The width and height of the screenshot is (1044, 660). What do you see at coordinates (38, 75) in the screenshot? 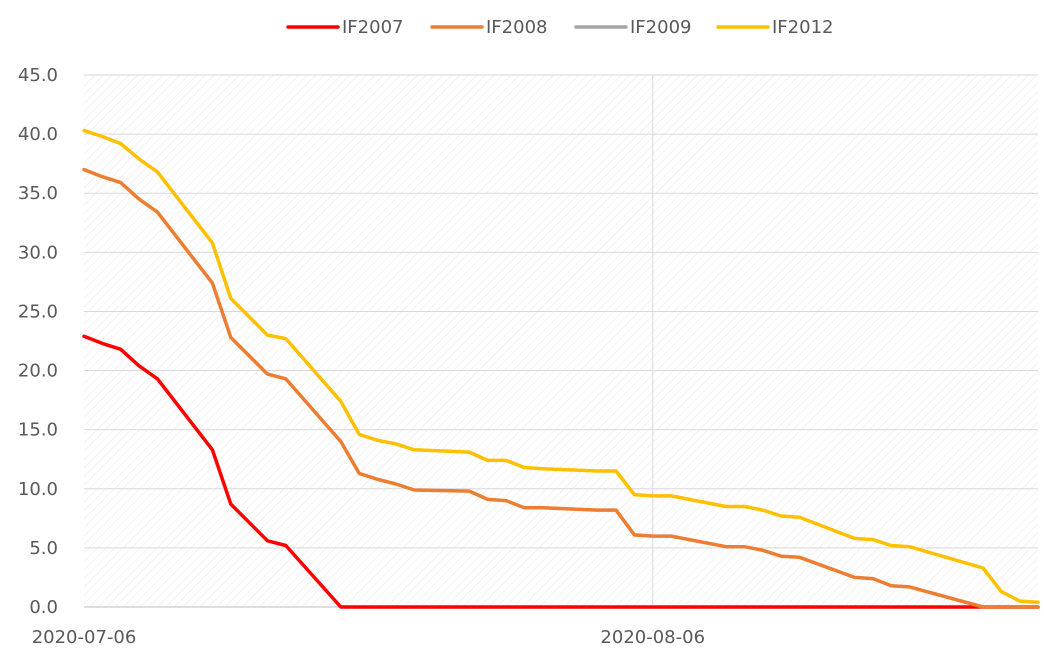
I see `y-tick-label: 45.0` at bounding box center [38, 75].